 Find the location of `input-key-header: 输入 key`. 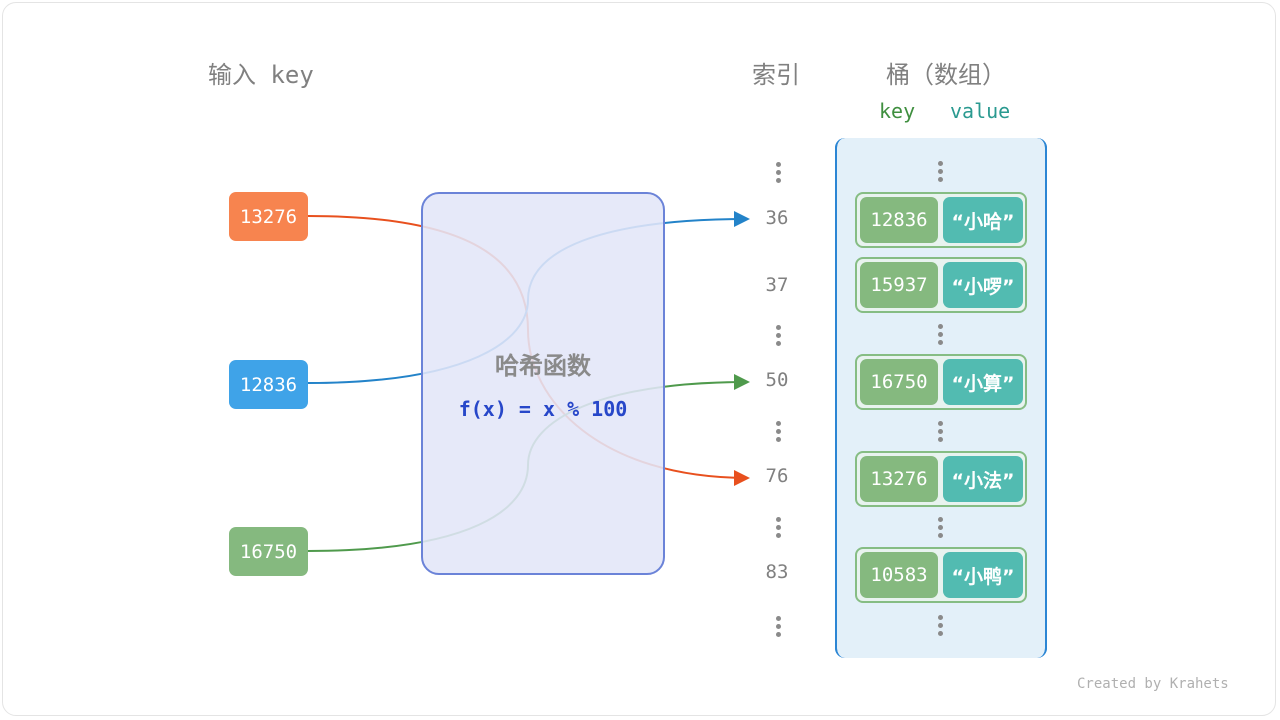

input-key-header: 输入 key is located at coordinates (261, 75).